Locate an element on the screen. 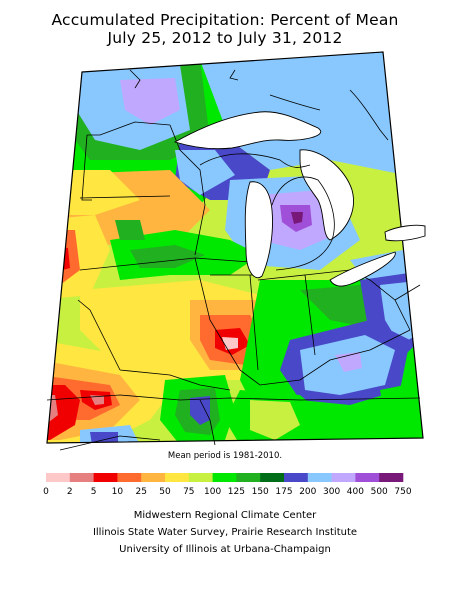  credit-mrcc: Midwestern Regional Climate Center is located at coordinates (225, 515).